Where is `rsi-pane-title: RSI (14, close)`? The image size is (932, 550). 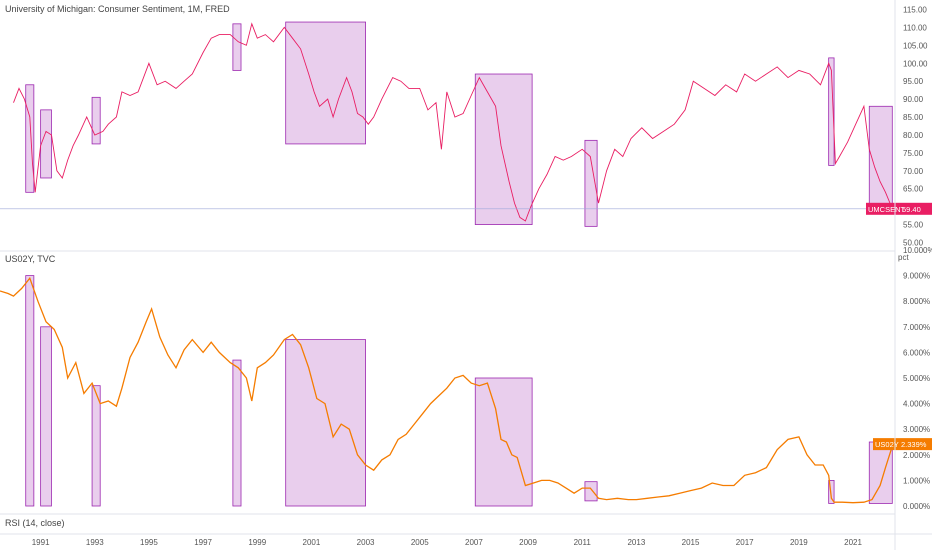
rsi-pane-title: RSI (14, close) is located at coordinates (35, 523).